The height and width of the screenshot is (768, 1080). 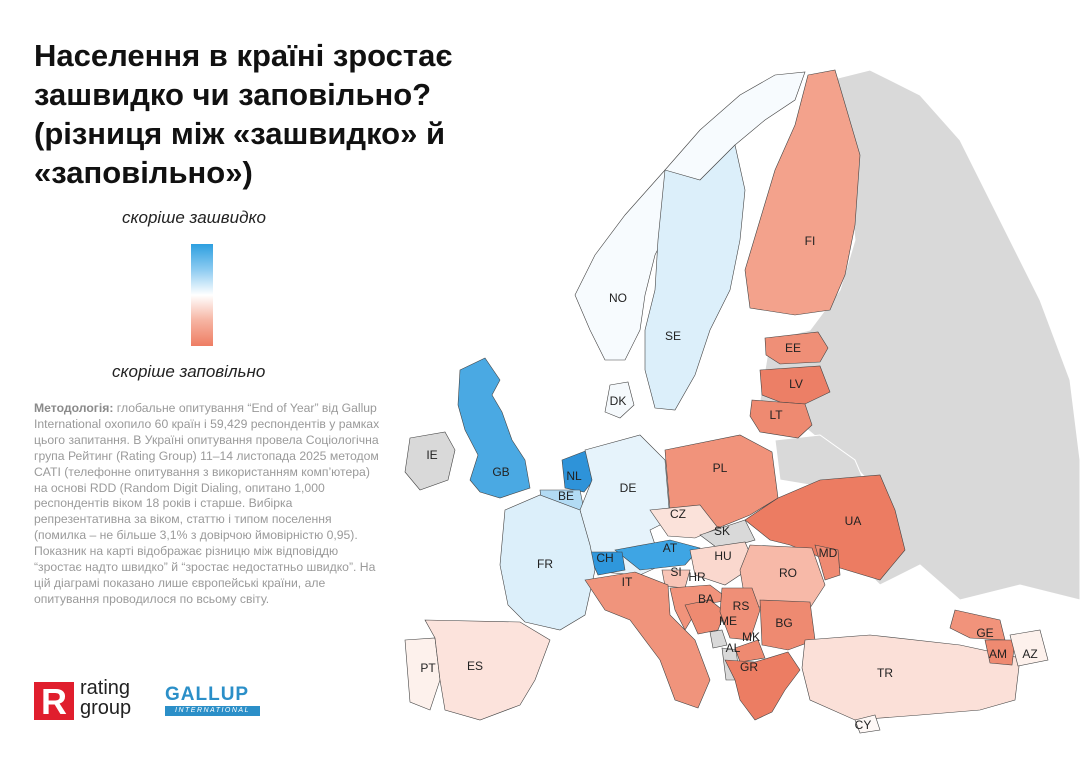 I want to click on country-label-it: IT, so click(x=627, y=582).